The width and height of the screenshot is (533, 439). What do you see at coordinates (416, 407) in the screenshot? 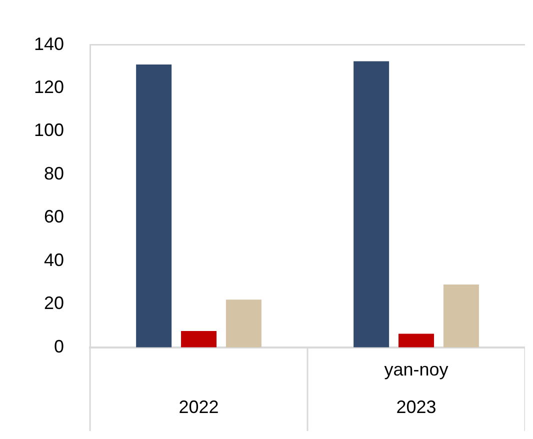
I see `x-tick-label: 2023` at bounding box center [416, 407].